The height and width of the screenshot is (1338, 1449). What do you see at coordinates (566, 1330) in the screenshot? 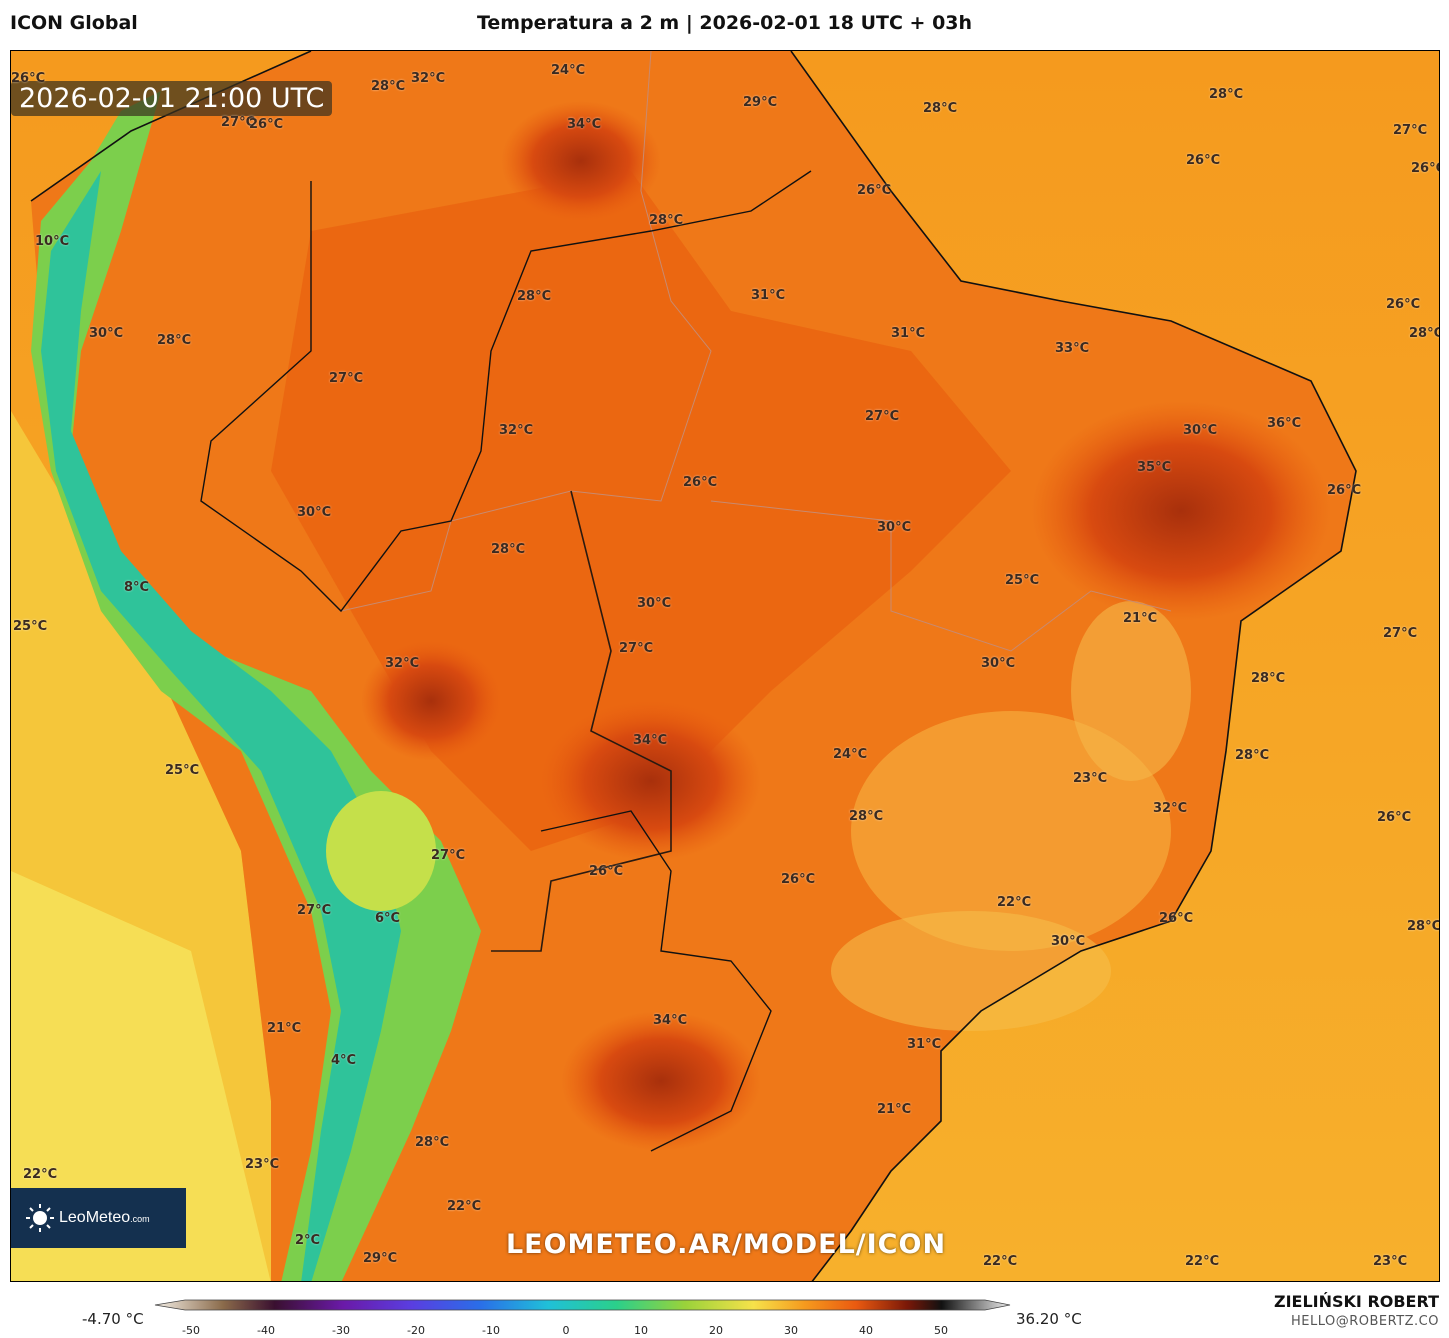
I see `colorbar-tick: 0` at bounding box center [566, 1330].